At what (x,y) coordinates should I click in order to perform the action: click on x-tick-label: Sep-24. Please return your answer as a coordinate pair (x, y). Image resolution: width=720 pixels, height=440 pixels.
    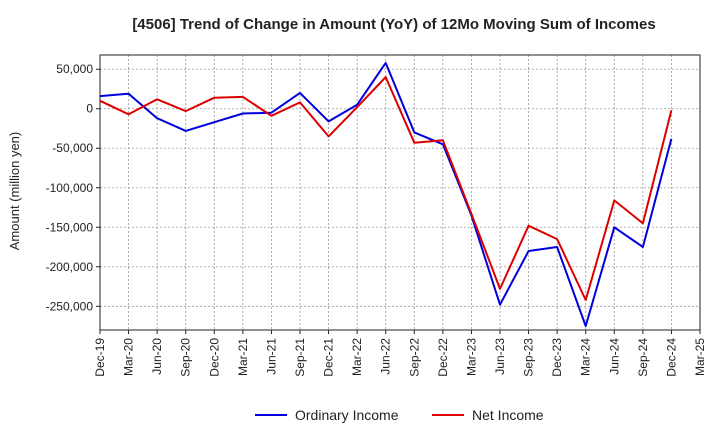
    Looking at the image, I should click on (643, 357).